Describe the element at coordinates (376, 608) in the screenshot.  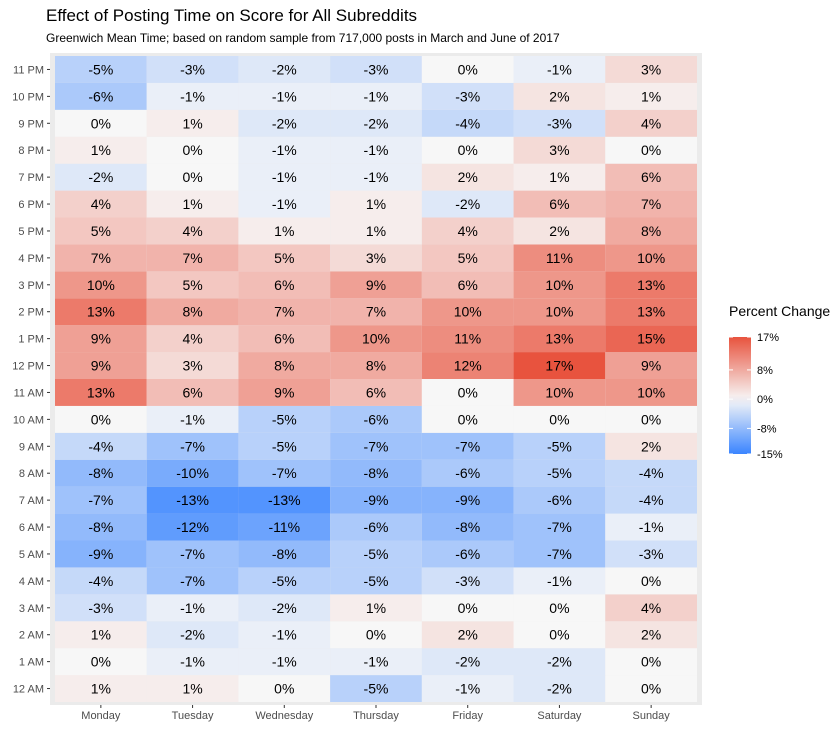
I see `cell-value-label: 1%` at that location.